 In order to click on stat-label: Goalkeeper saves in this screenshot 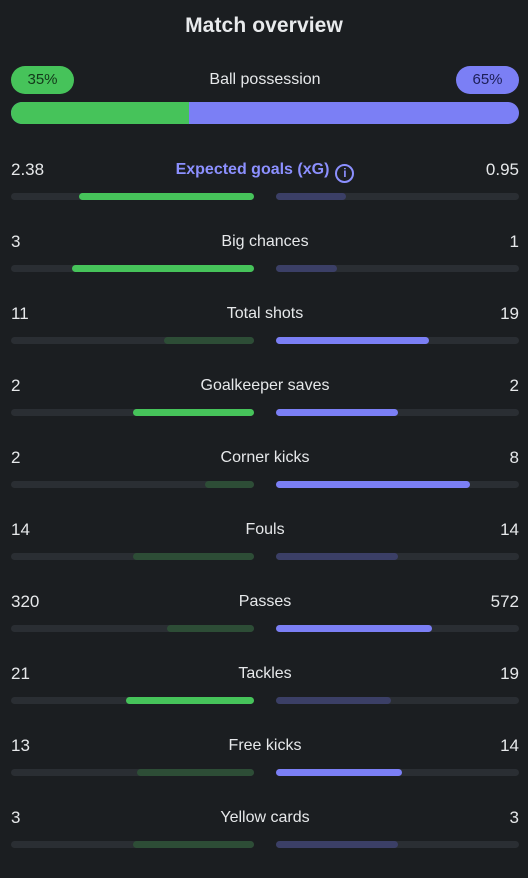, I will do `click(265, 385)`.